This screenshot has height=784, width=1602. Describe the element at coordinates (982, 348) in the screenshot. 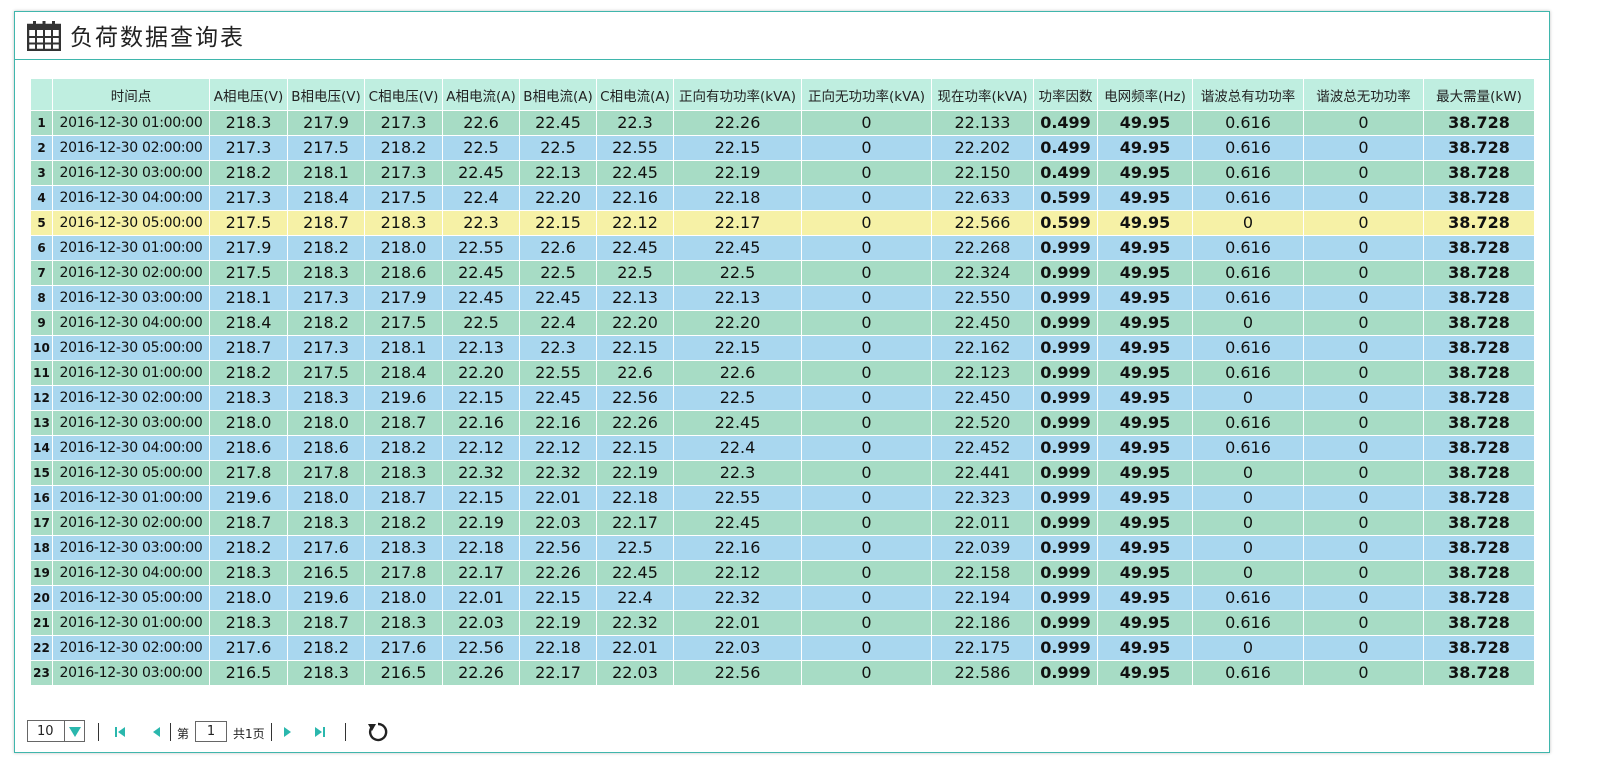

I see `table-cell: 22.162` at that location.